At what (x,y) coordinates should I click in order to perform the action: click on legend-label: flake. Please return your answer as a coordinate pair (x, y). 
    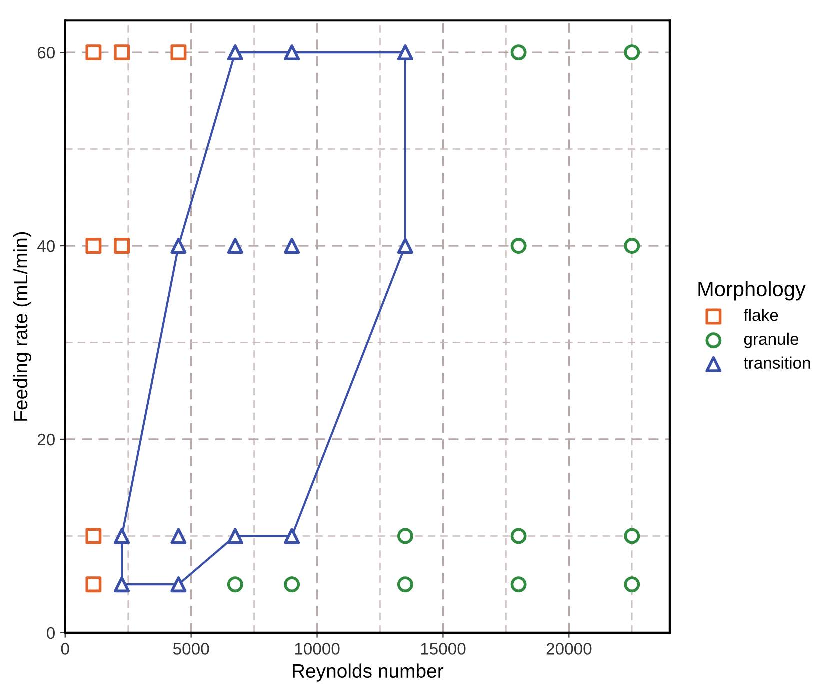
    Looking at the image, I should click on (761, 315).